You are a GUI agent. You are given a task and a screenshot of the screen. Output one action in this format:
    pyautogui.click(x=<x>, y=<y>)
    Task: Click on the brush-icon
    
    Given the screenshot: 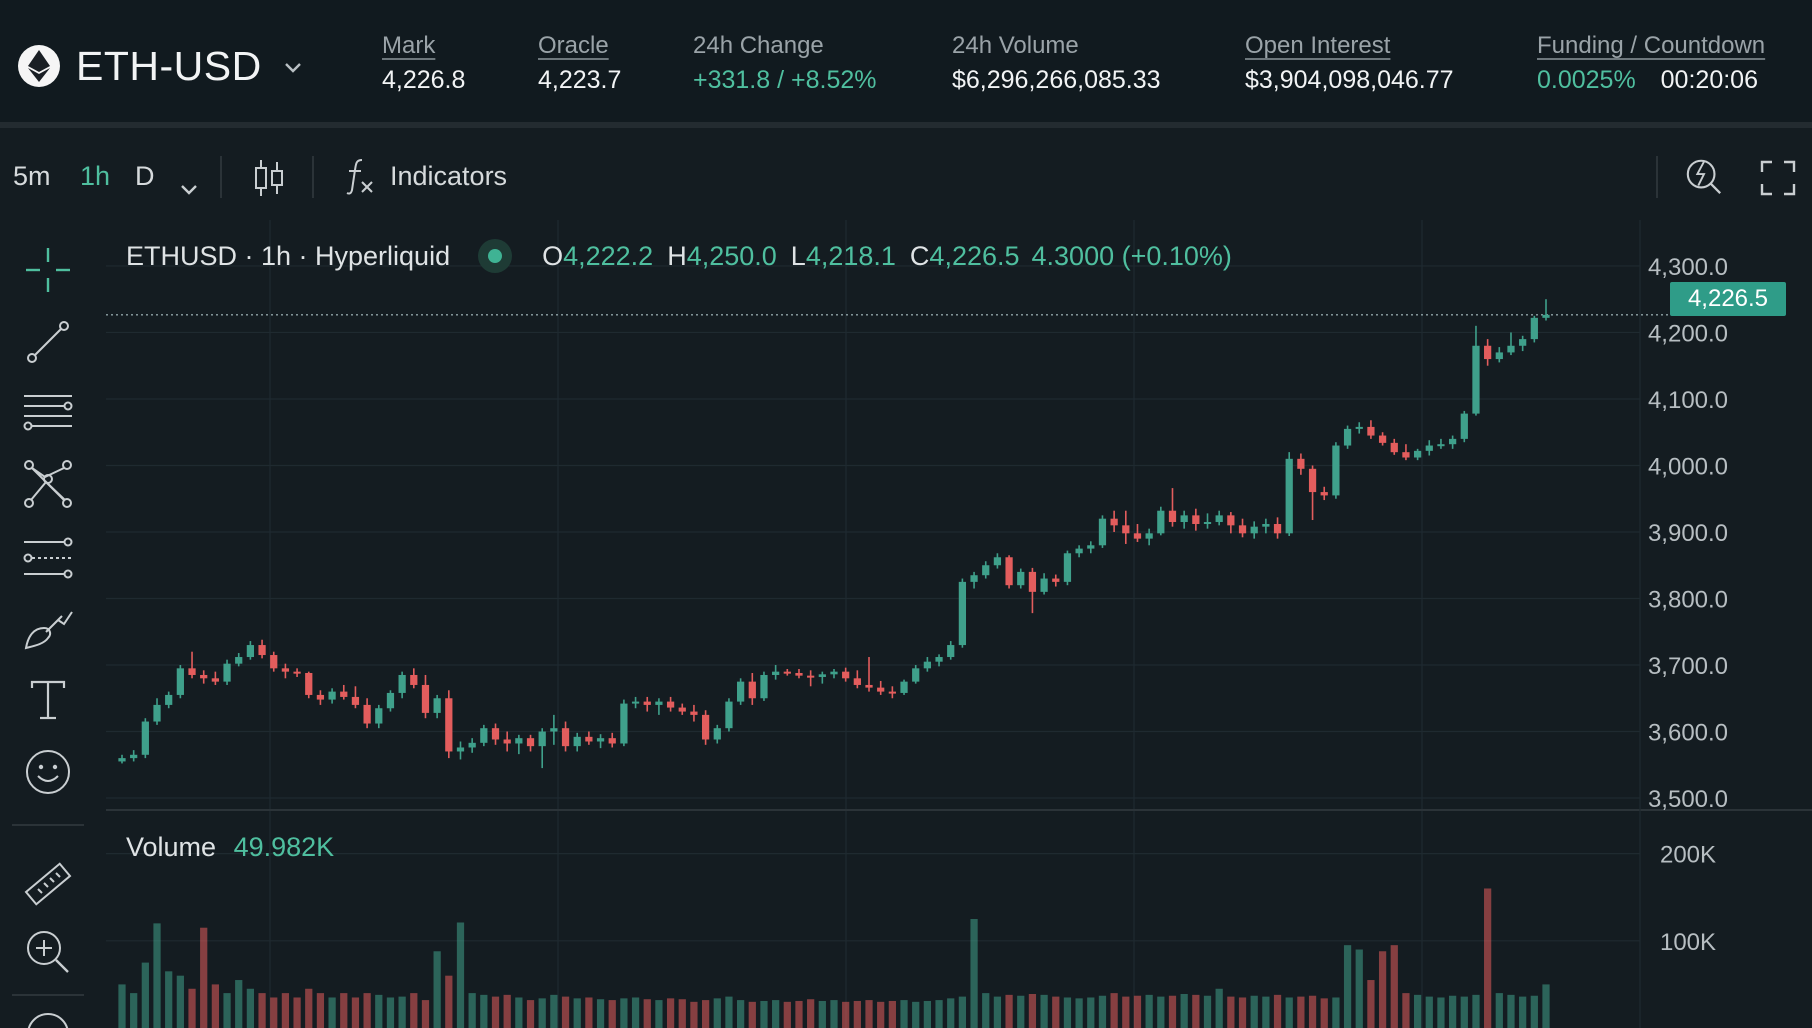 What is the action you would take?
    pyautogui.click(x=48, y=630)
    